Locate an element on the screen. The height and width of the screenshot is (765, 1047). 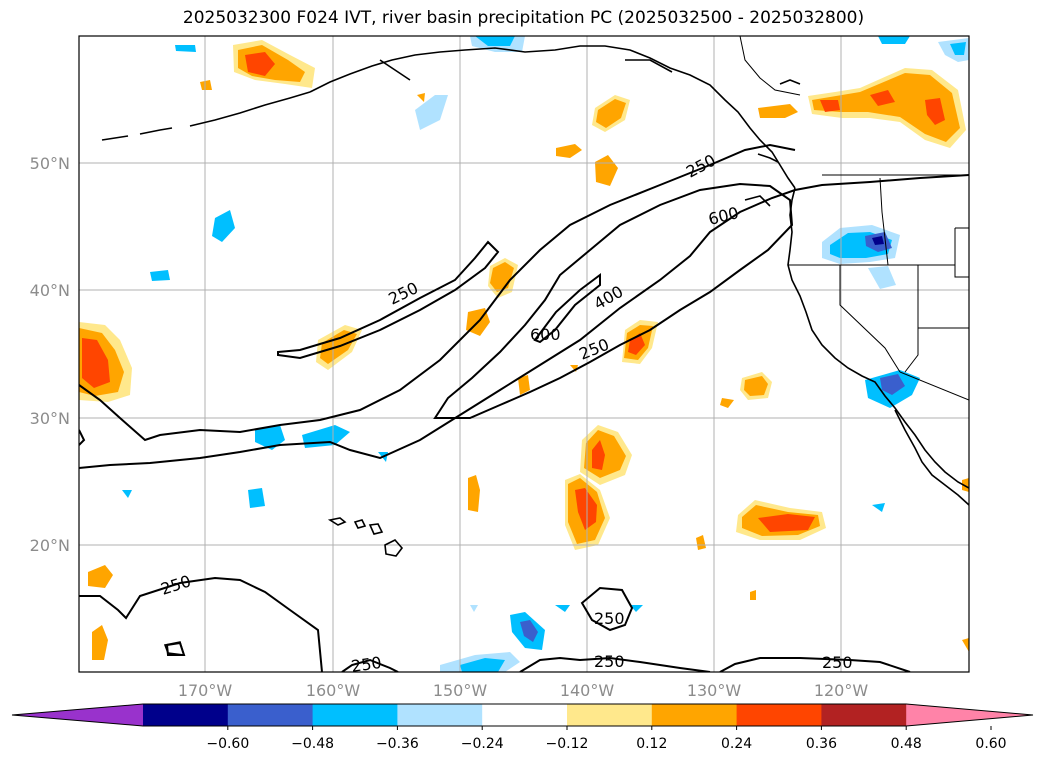
borders is located at coordinates (854, 218).